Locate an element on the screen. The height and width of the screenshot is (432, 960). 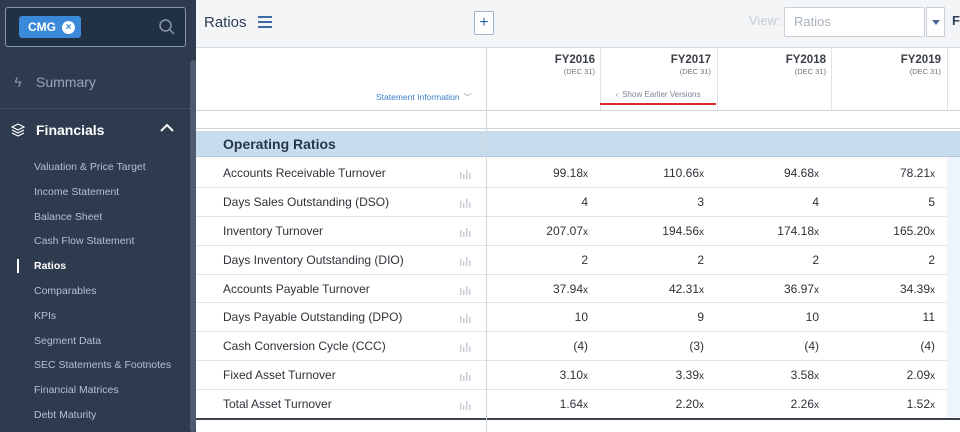
cell-number: 5 is located at coordinates (931, 201).